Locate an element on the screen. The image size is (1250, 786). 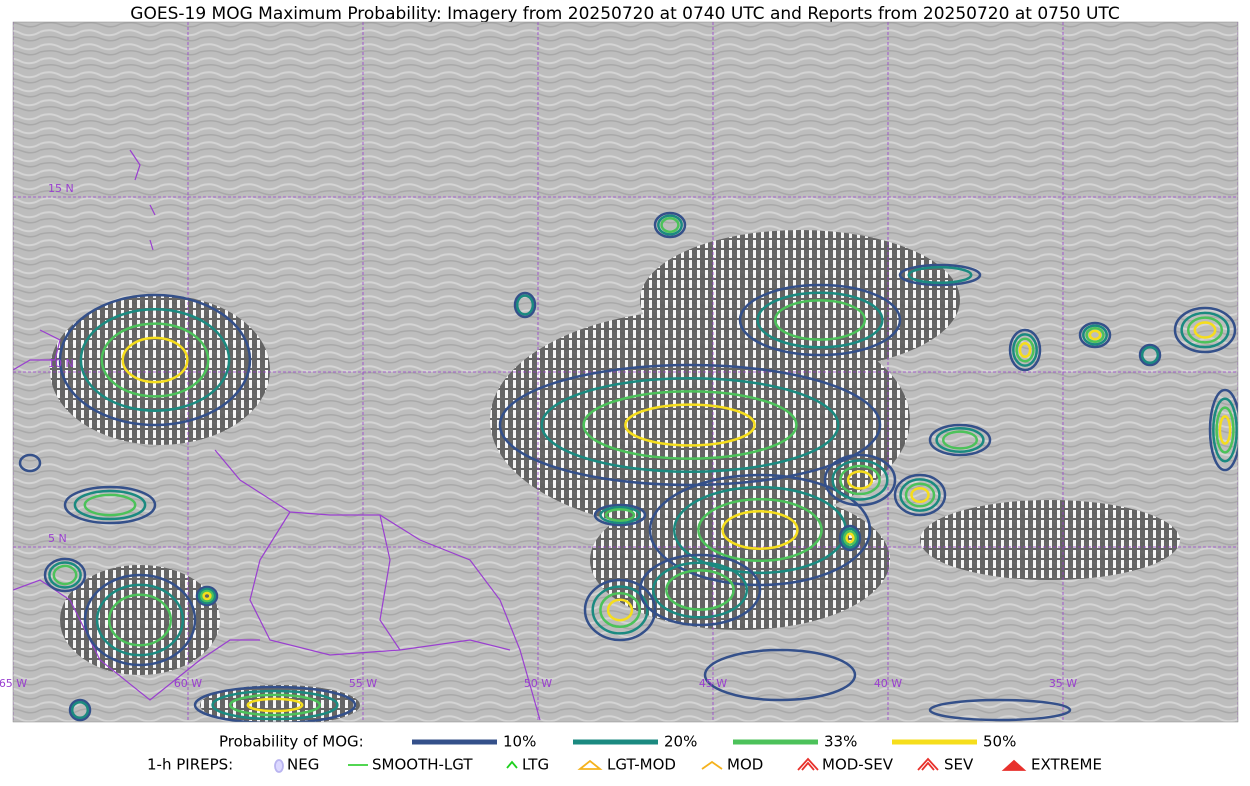
longitude-label: 55 W is located at coordinates (363, 683).